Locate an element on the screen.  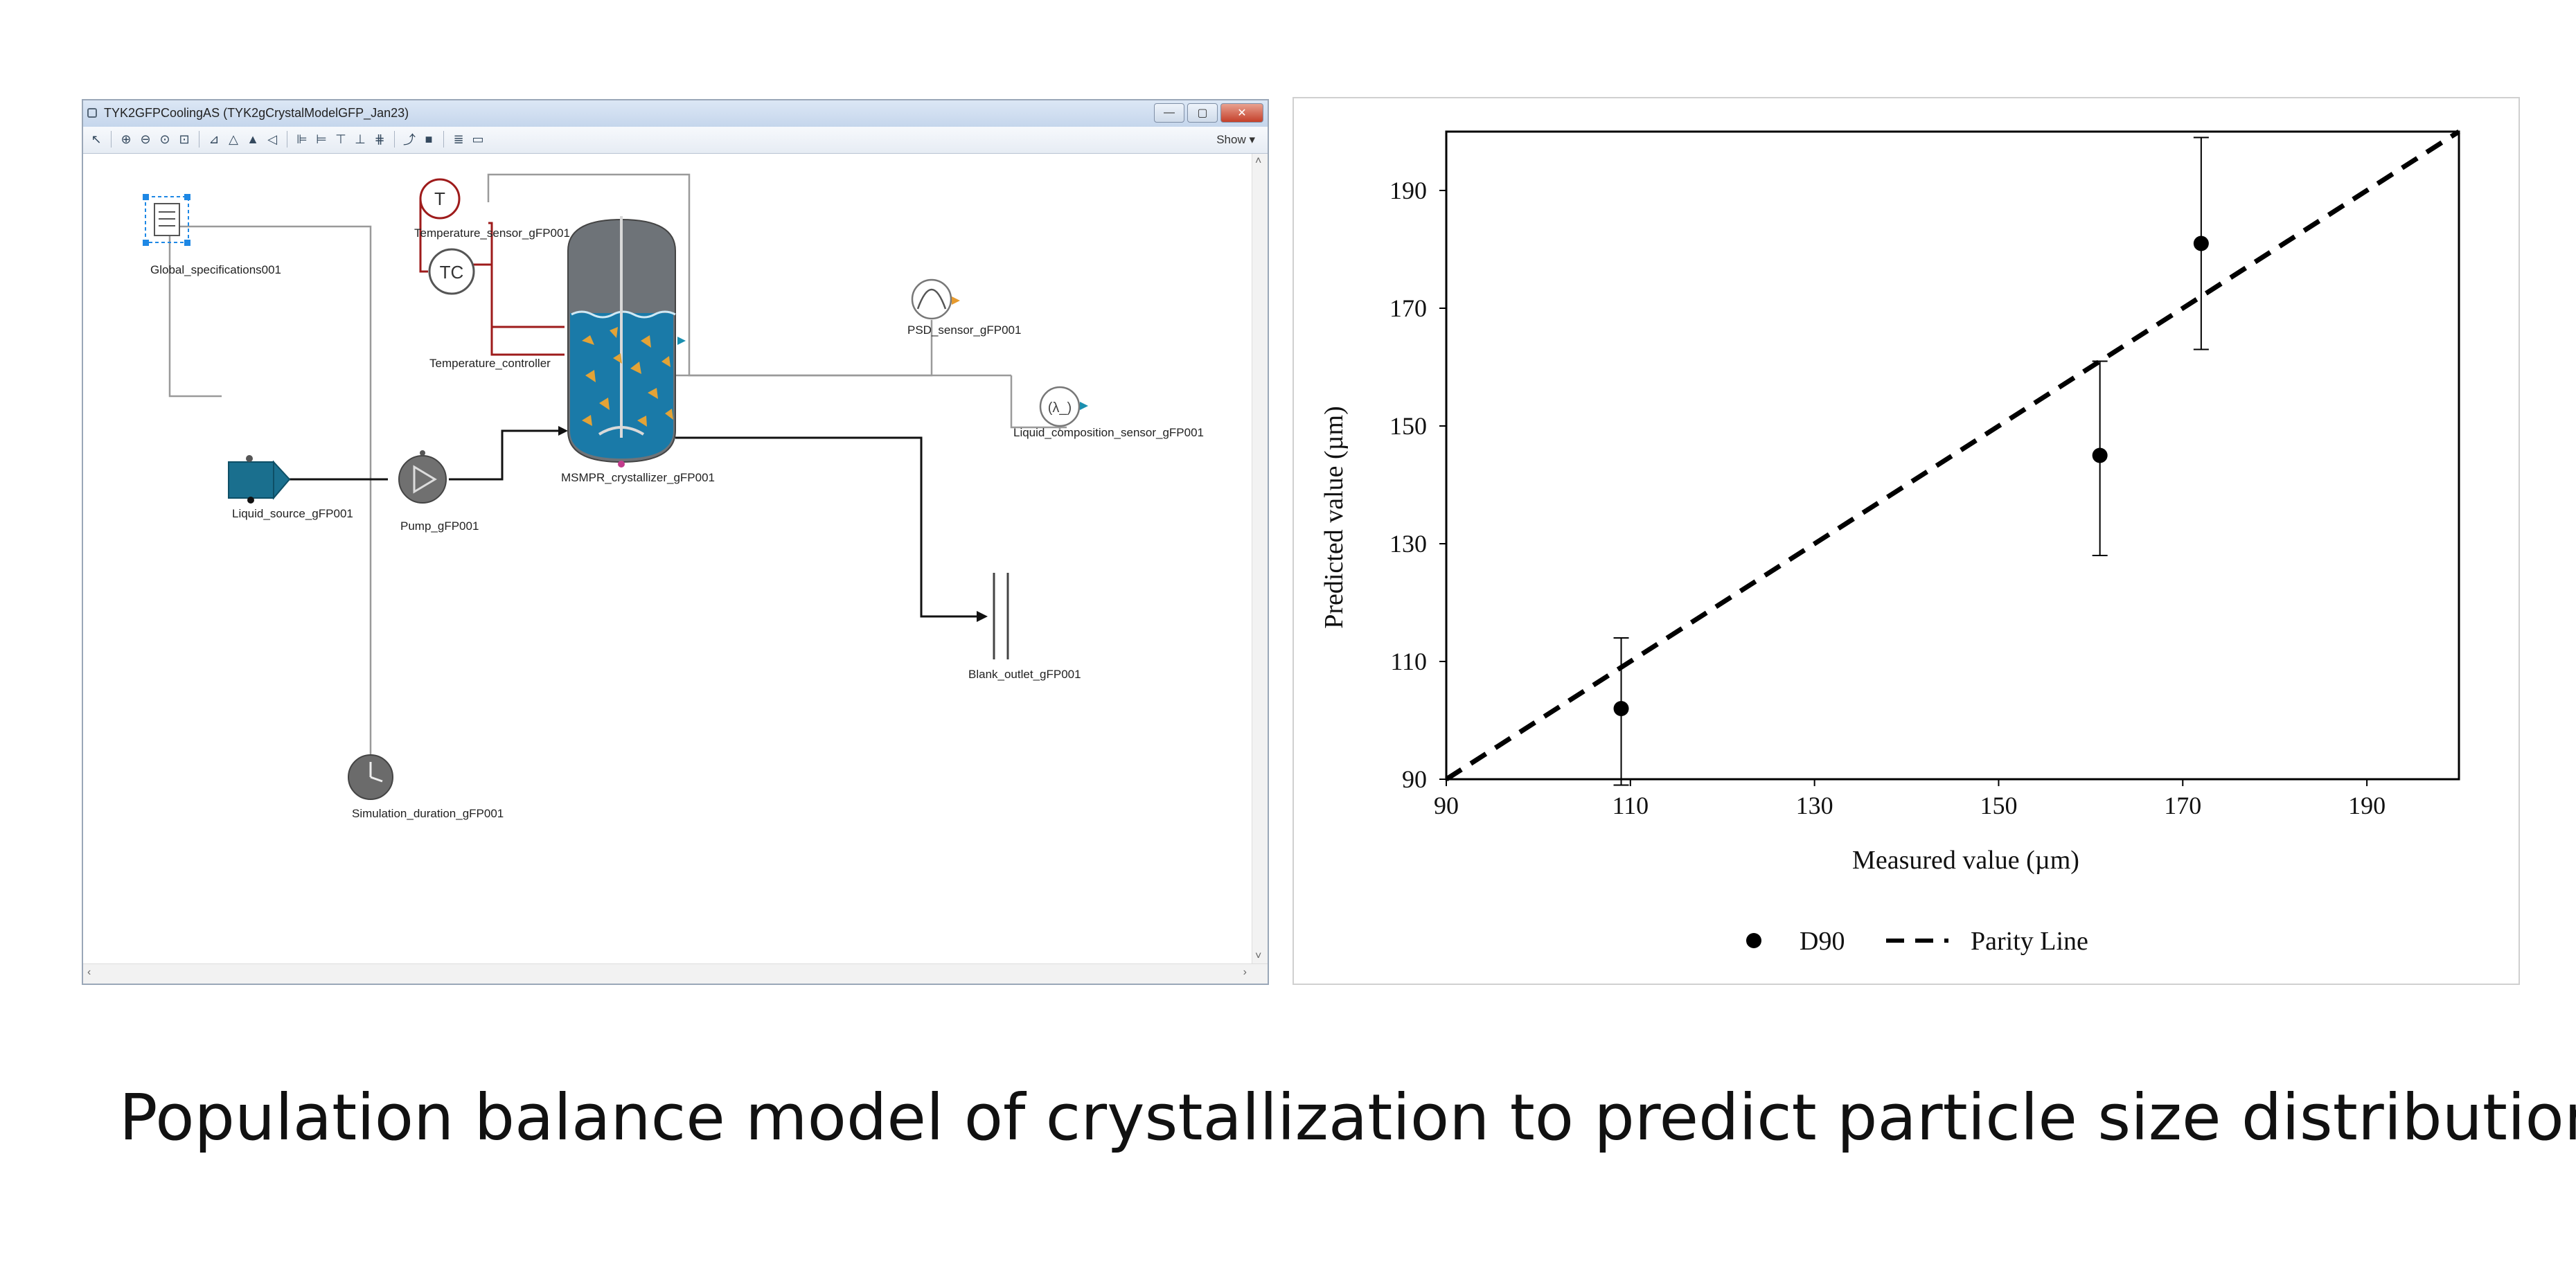
sensor-signal-line is located at coordinates (749, 275).